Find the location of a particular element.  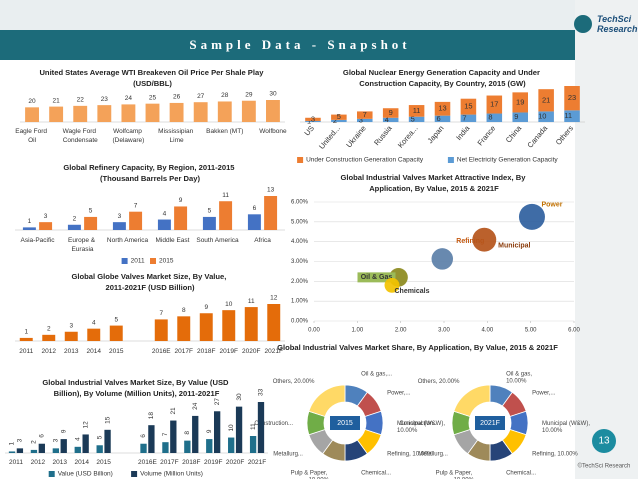

header-top is located at coordinates (287, 15).